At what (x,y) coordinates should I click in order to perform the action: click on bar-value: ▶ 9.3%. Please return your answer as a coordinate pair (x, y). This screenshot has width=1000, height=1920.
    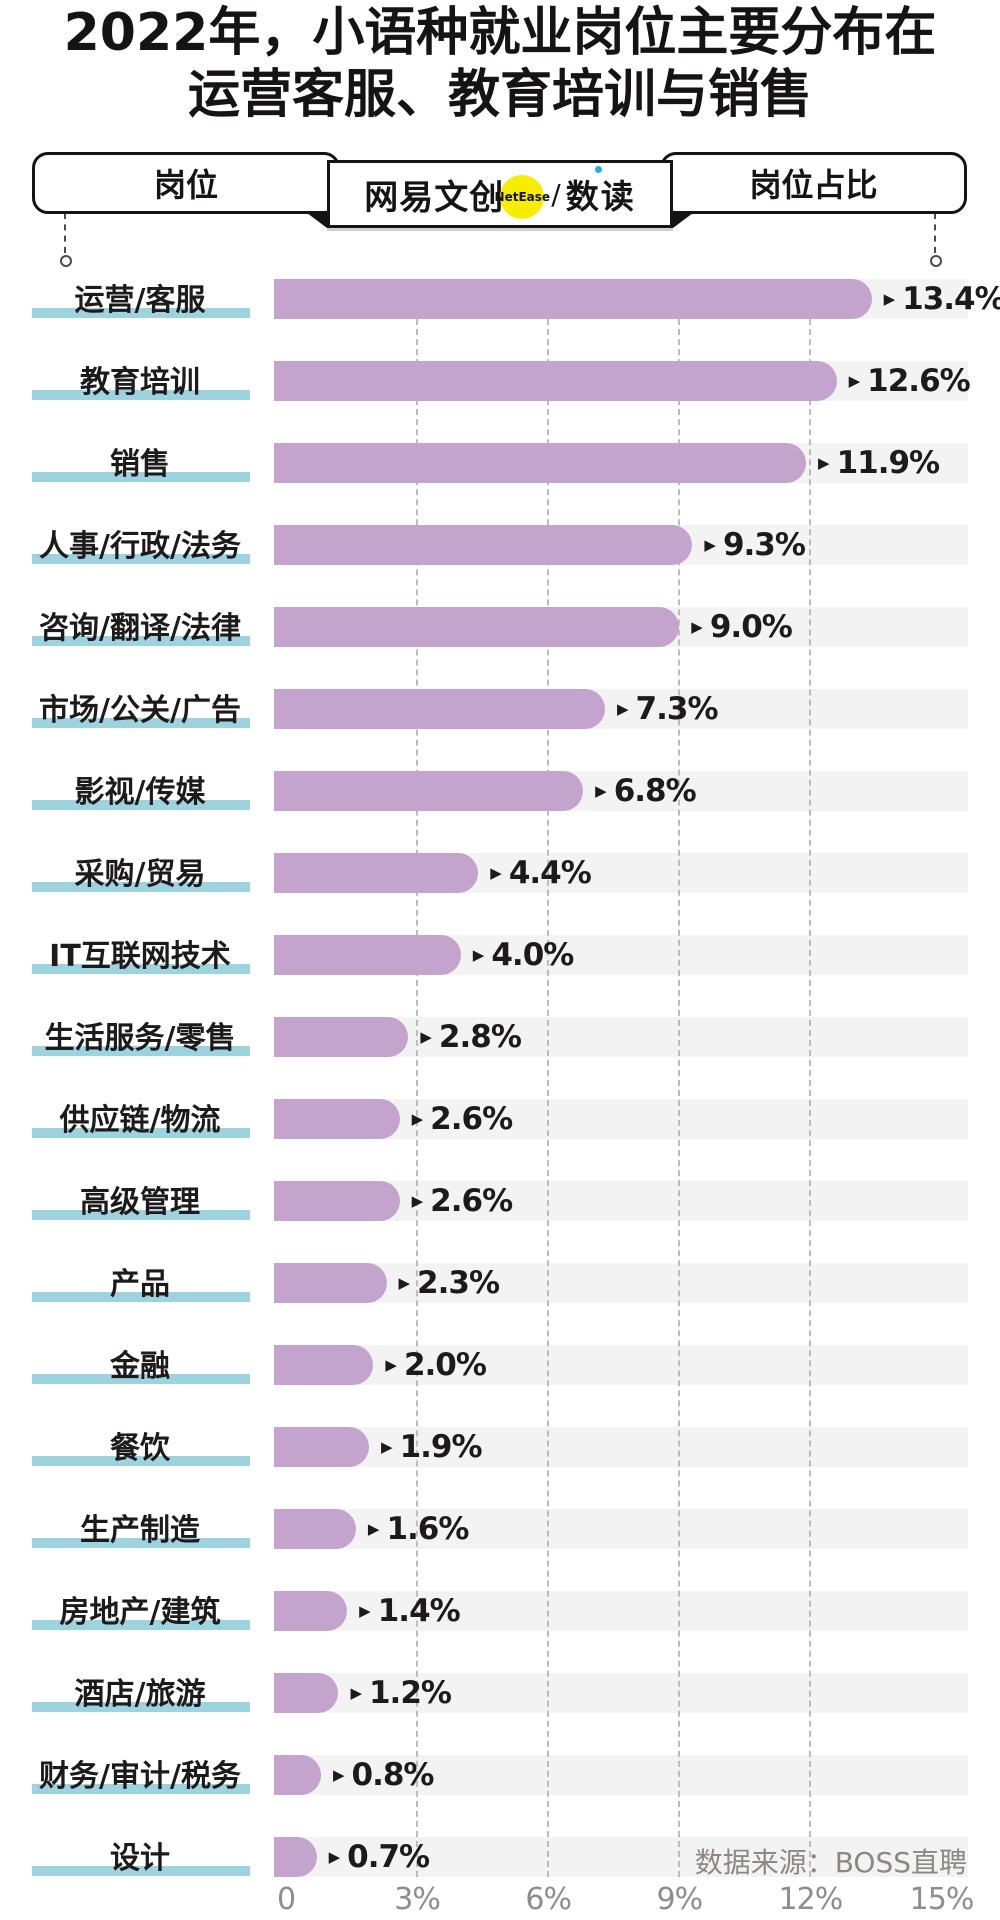
    Looking at the image, I should click on (755, 545).